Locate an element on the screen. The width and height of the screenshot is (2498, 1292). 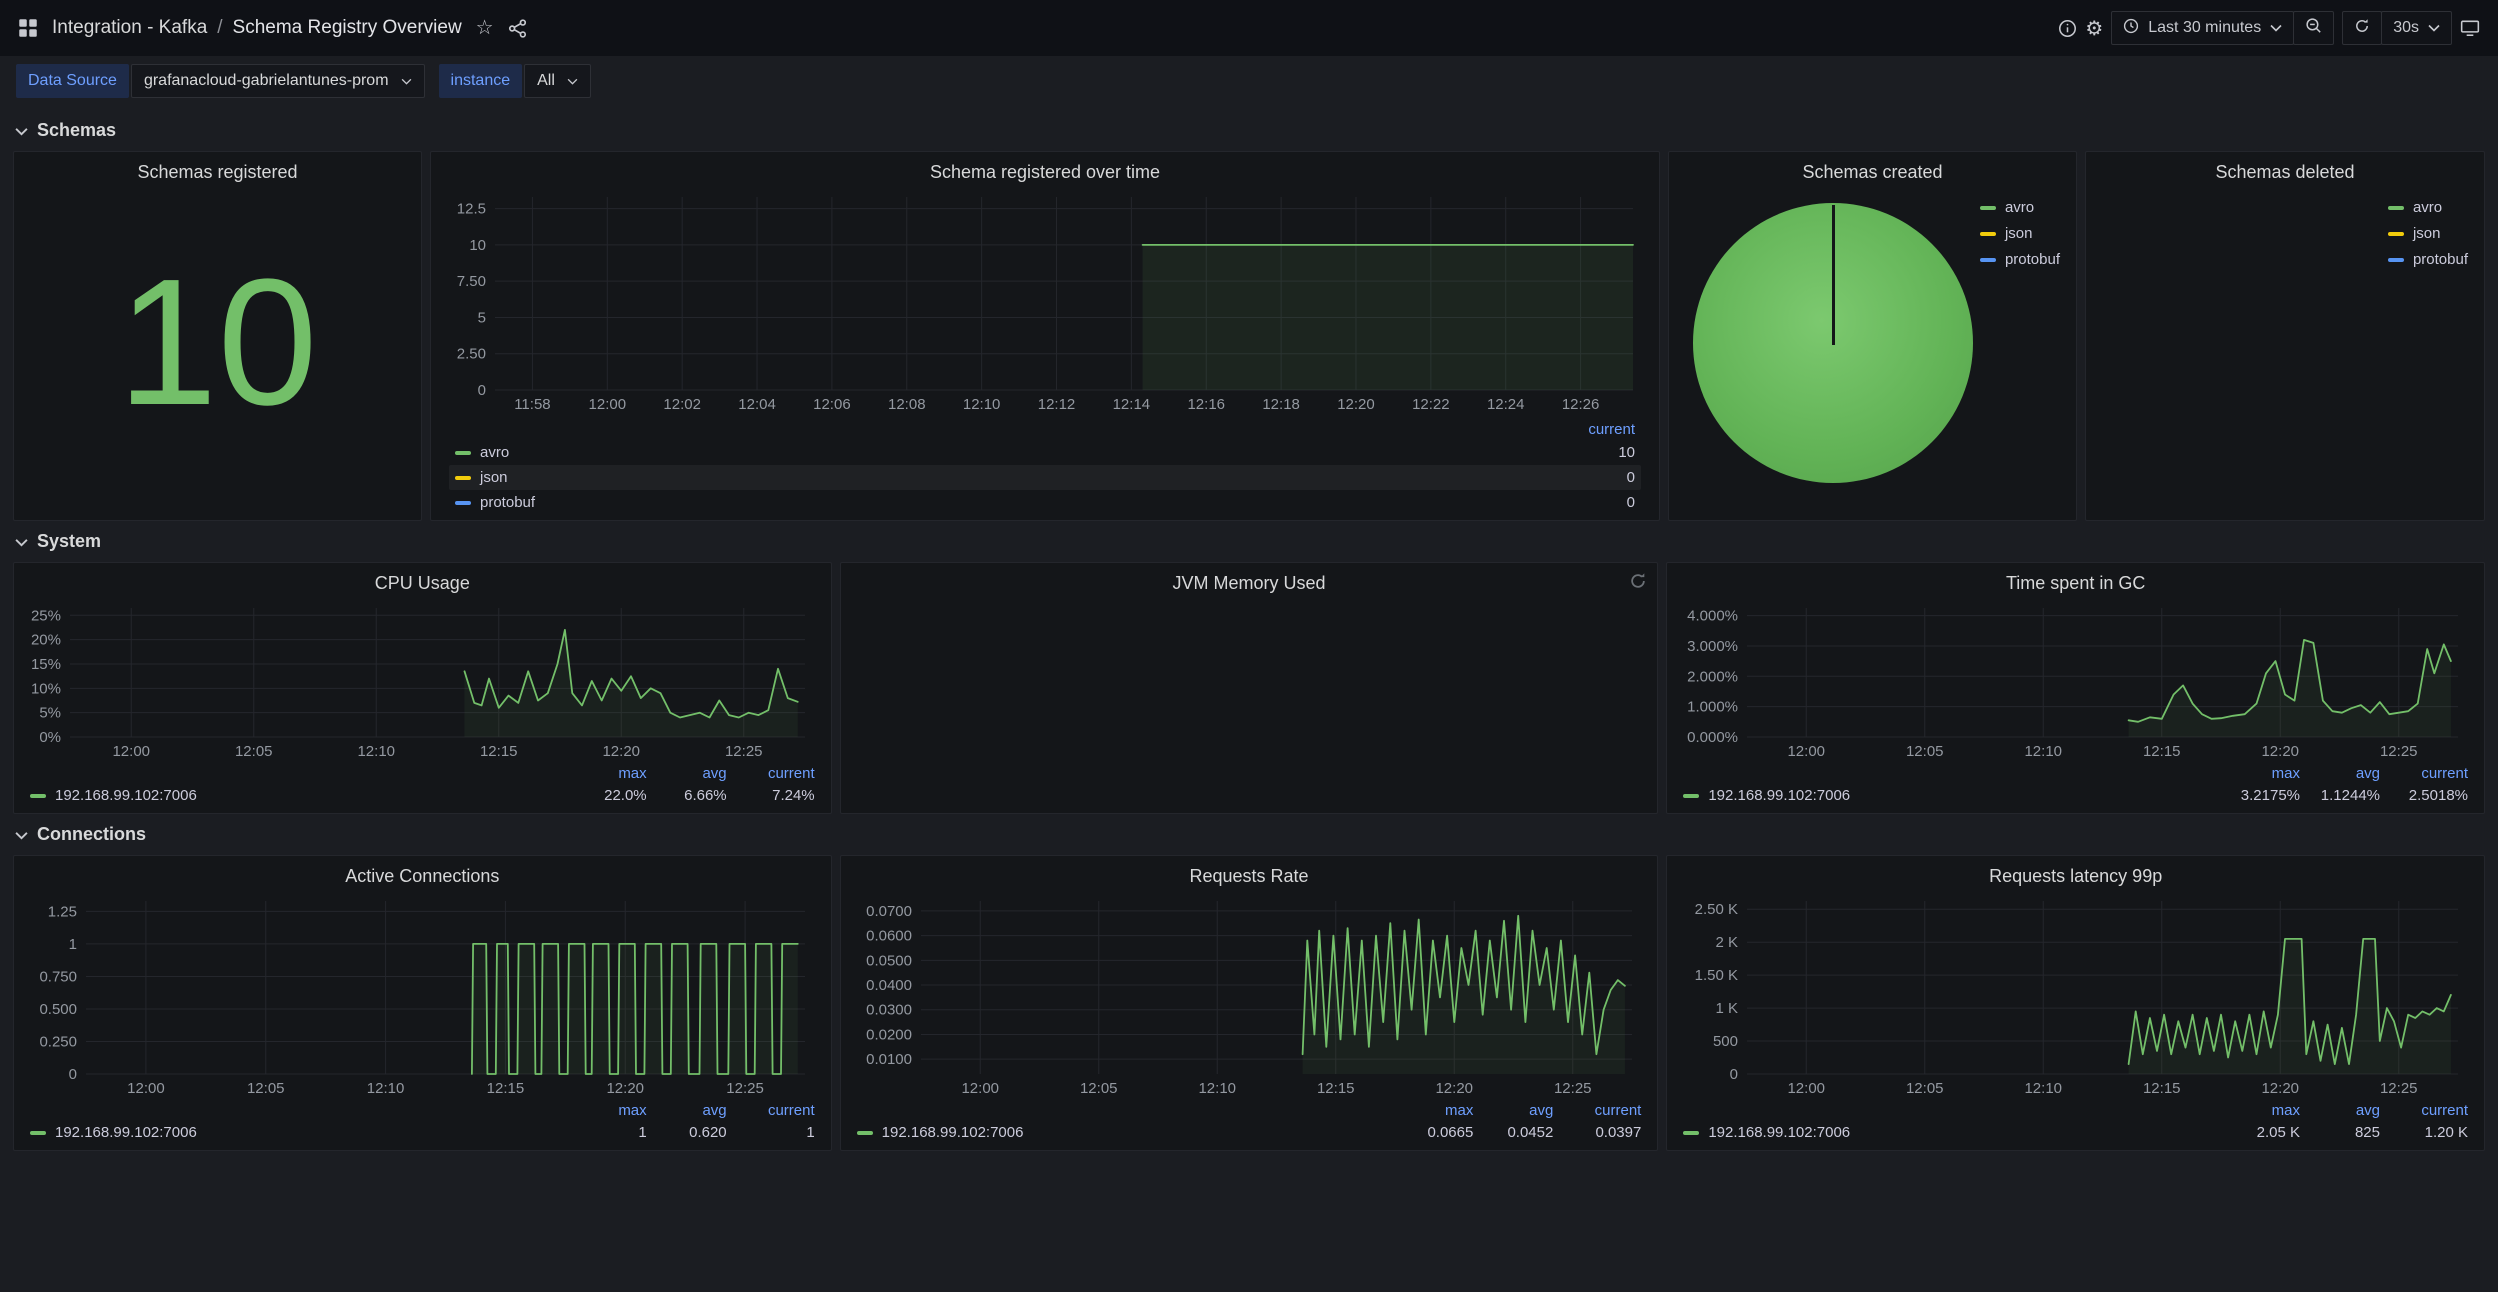
dashboards-grid-icon is located at coordinates (28, 28).